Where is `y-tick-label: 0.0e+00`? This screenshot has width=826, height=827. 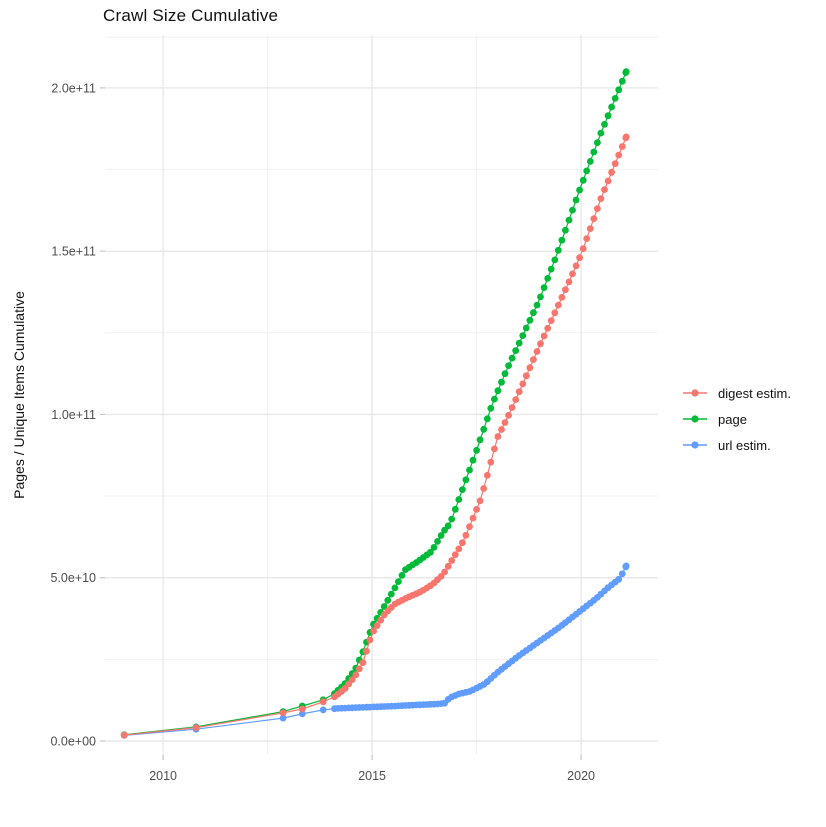
y-tick-label: 0.0e+00 is located at coordinates (73, 741).